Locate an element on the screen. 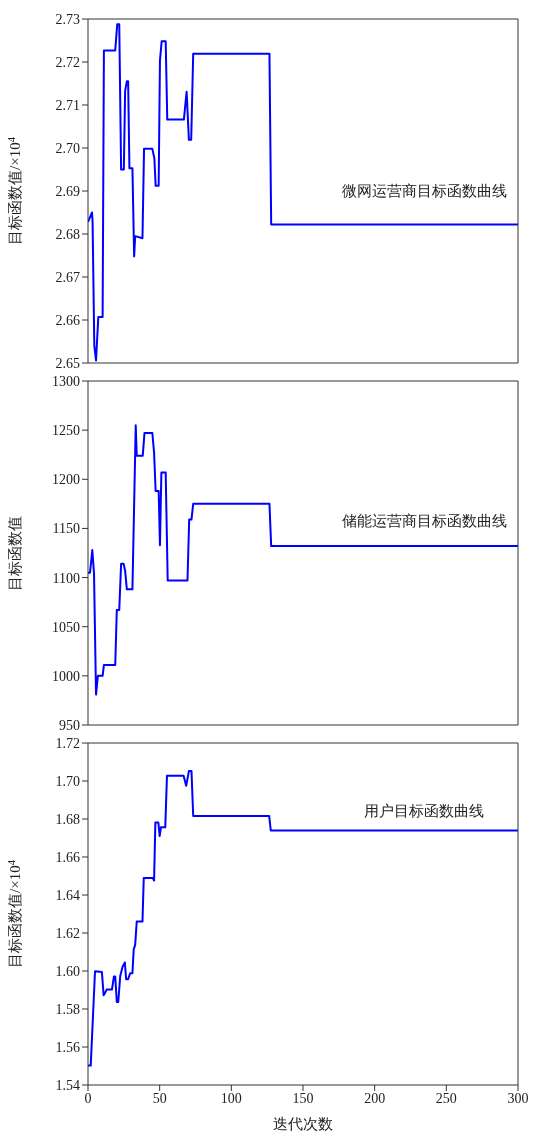 The height and width of the screenshot is (1140, 533). x-tick-label: 50 is located at coordinates (159, 1098).